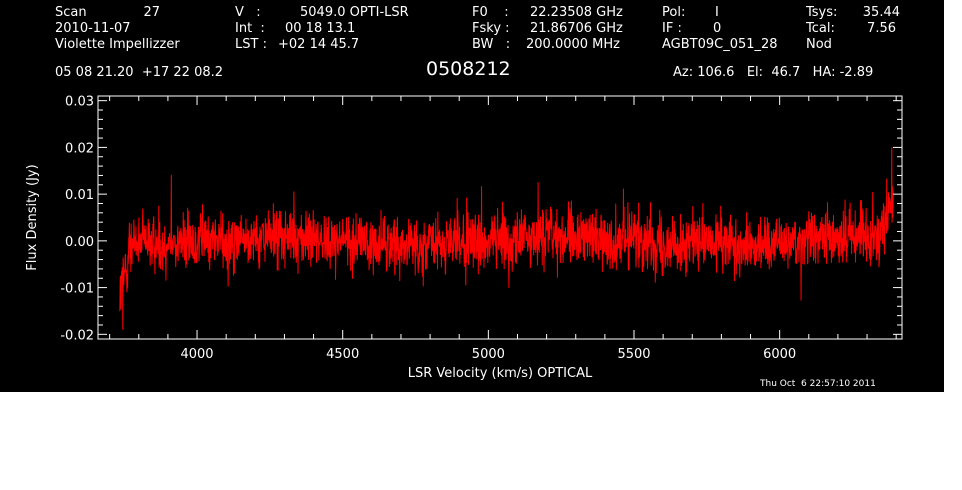 Image resolution: width=962 pixels, height=490 pixels. I want to click on y-tick-label: 0.03, so click(79, 102).